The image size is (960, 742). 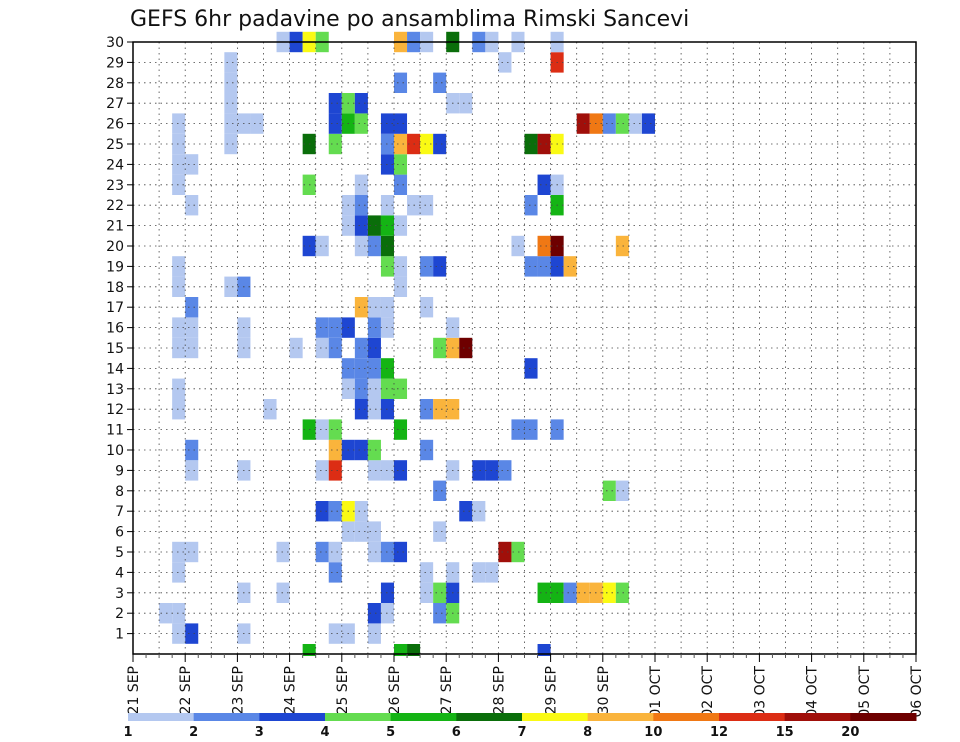 I want to click on y-tick-label: 18, so click(x=115, y=288).